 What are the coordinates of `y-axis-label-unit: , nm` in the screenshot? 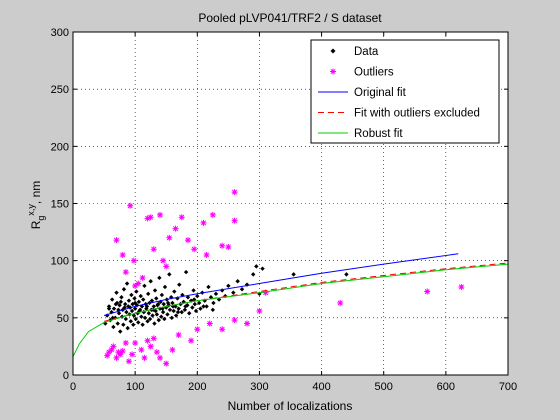 It's located at (36, 192).